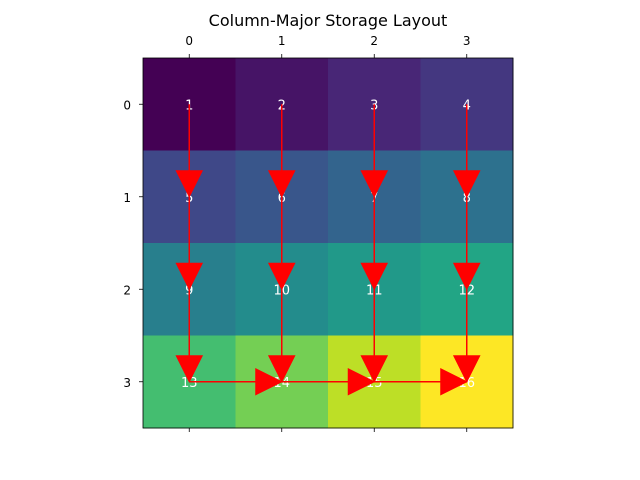 The height and width of the screenshot is (480, 640). Describe the element at coordinates (328, 46) in the screenshot. I see `x-axis-top: 0 1 2 3` at that location.